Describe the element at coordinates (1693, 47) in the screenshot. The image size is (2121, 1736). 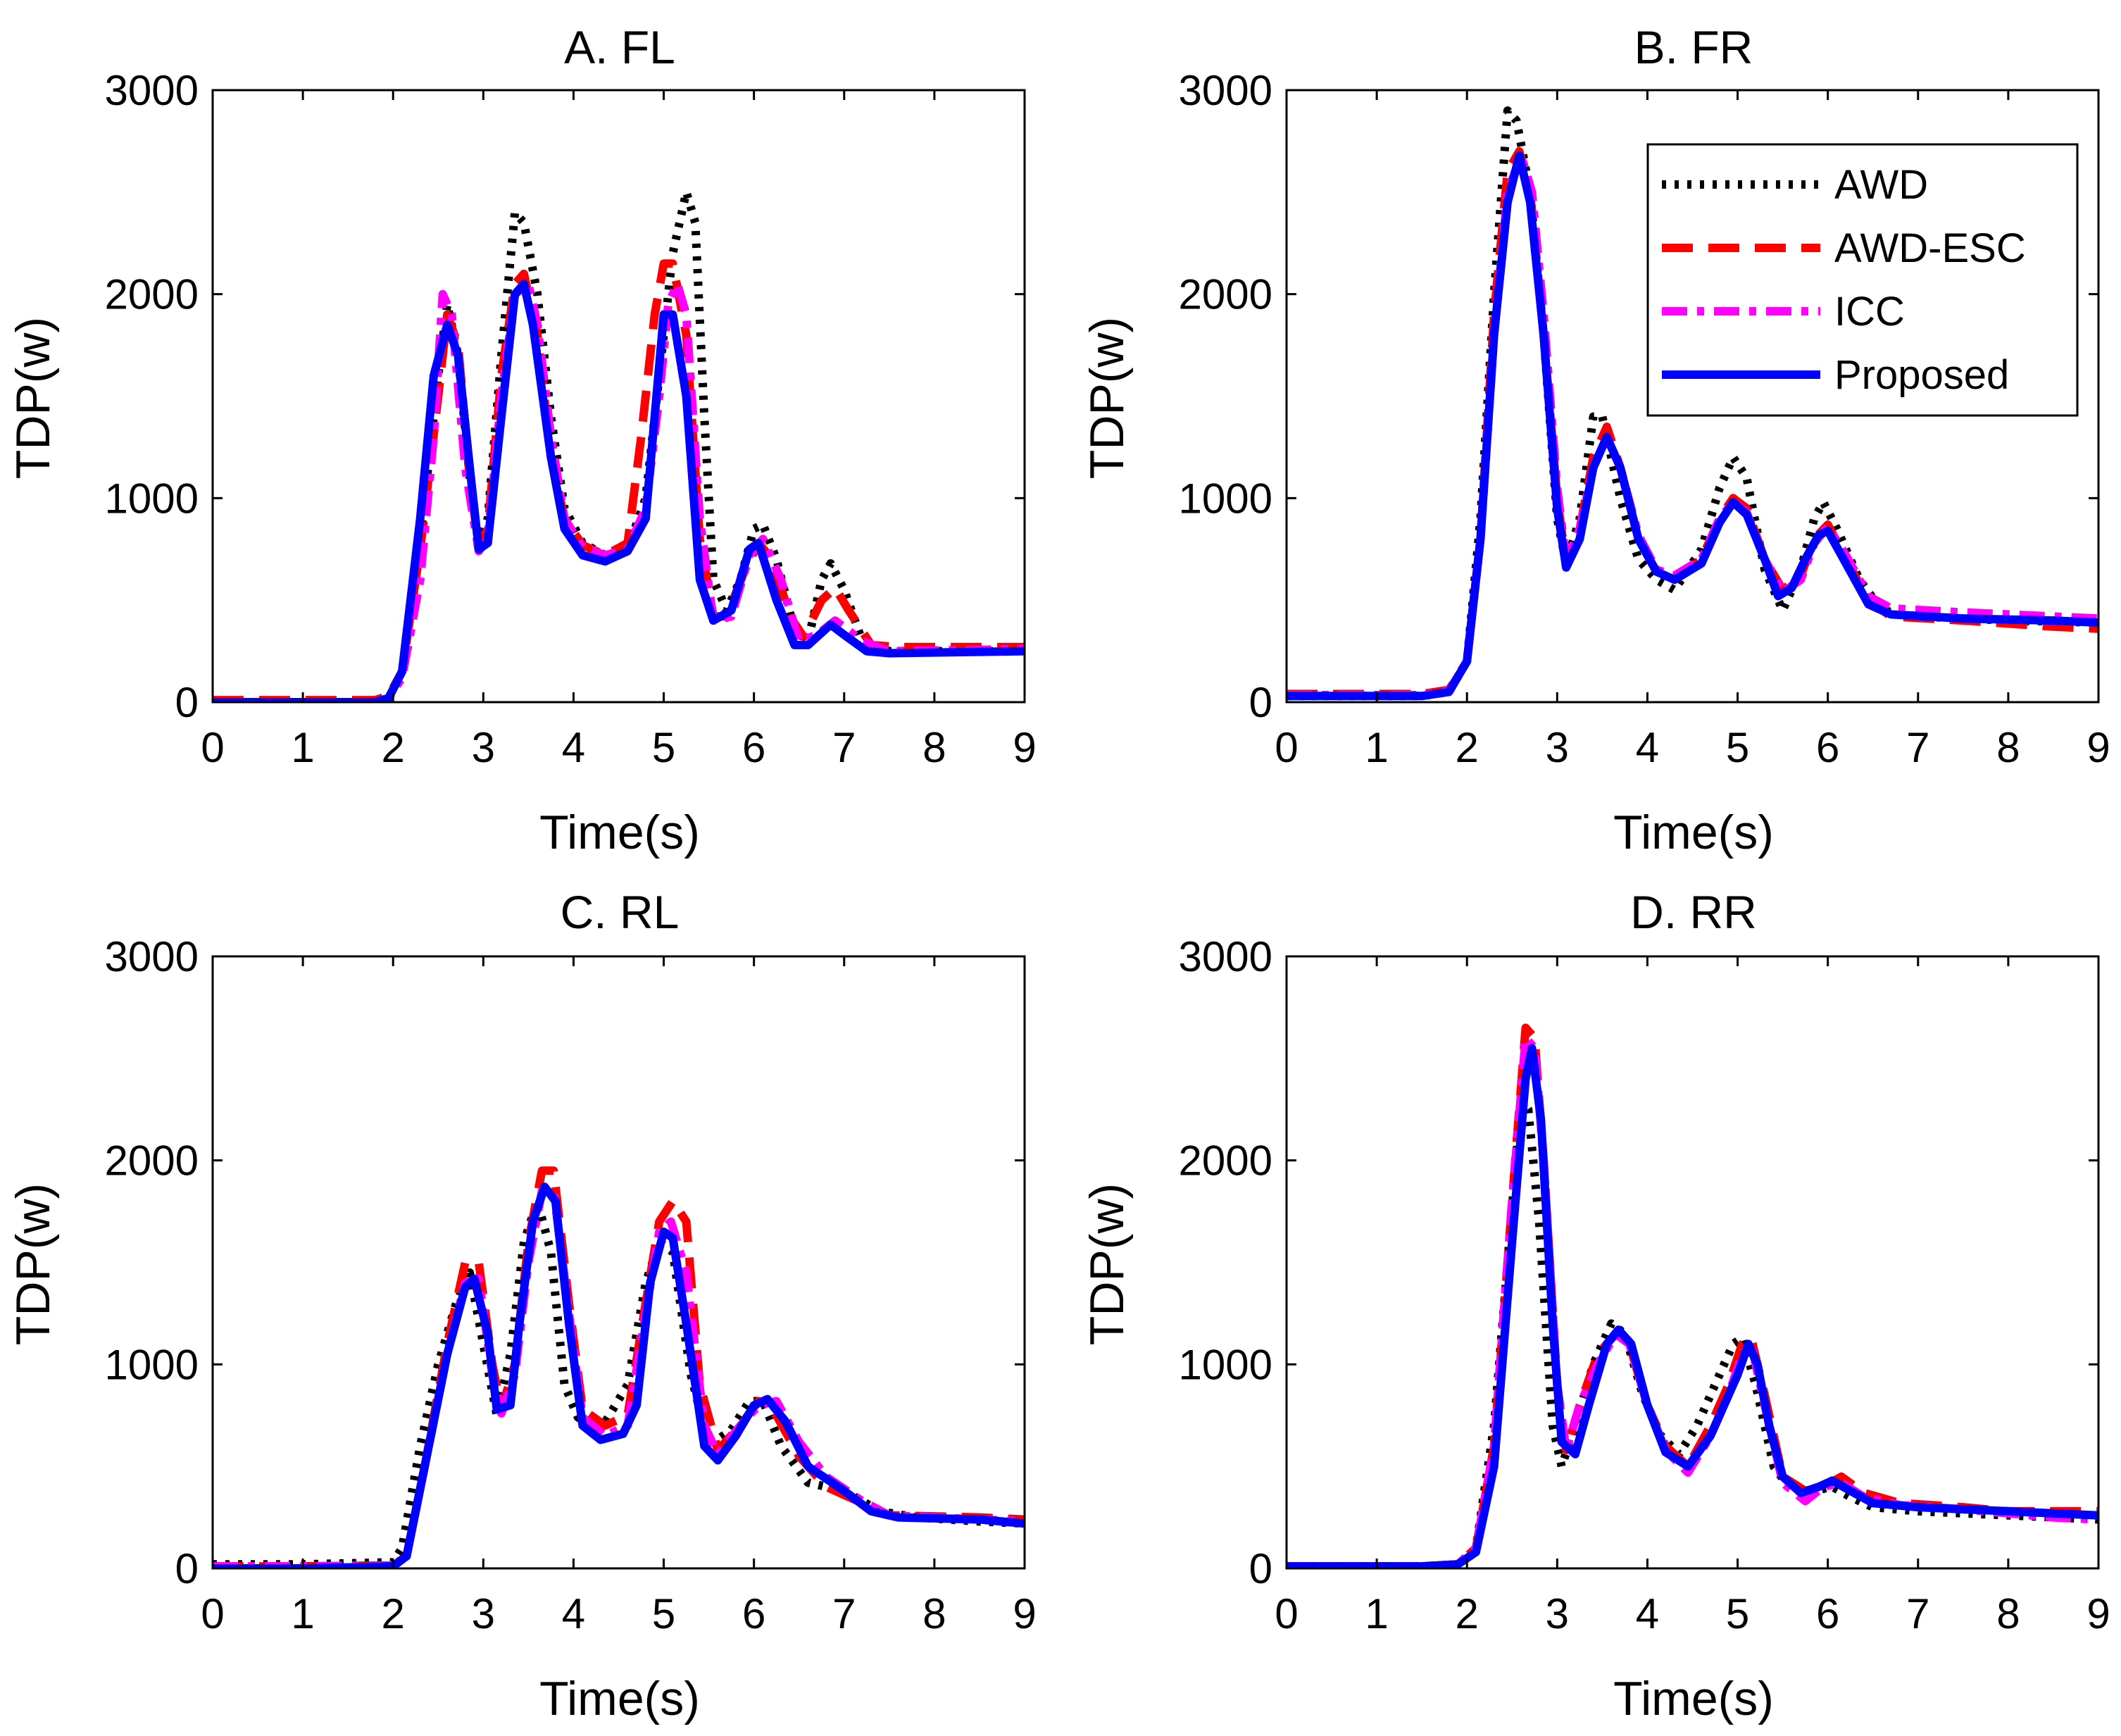
I see `panel-title: B. FR` at that location.